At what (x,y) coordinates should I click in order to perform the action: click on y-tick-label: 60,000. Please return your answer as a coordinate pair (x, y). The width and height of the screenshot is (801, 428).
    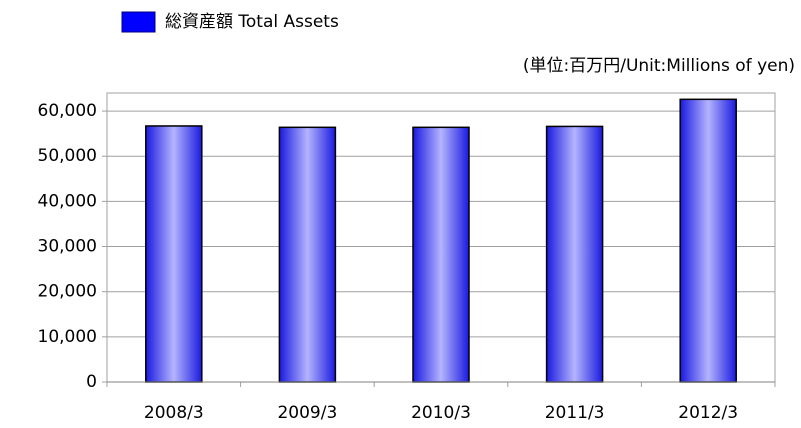
    Looking at the image, I should click on (67, 111).